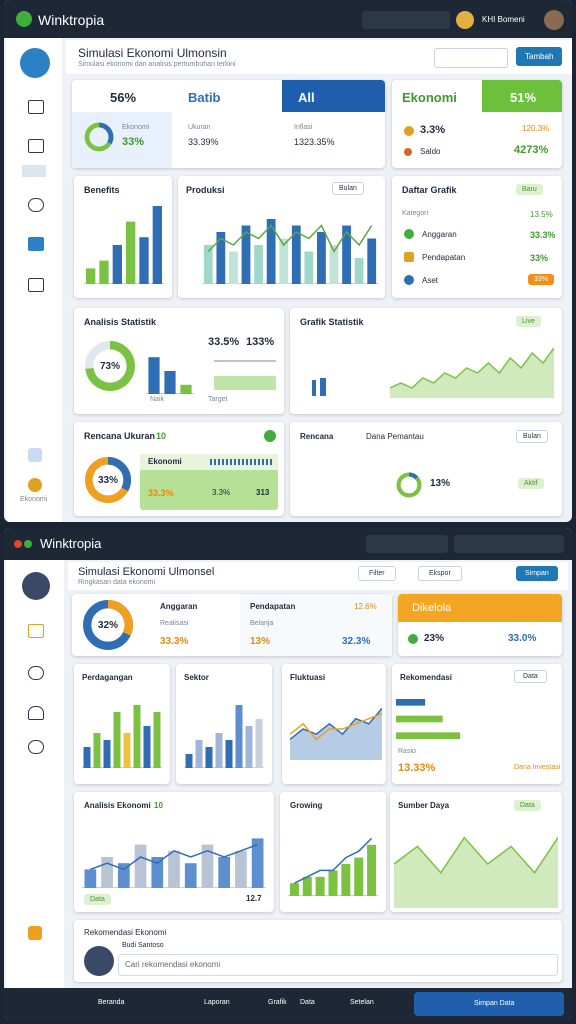  What do you see at coordinates (152, 53) in the screenshot?
I see `page-title: Simulasi Ekonomi Ulmonsin` at bounding box center [152, 53].